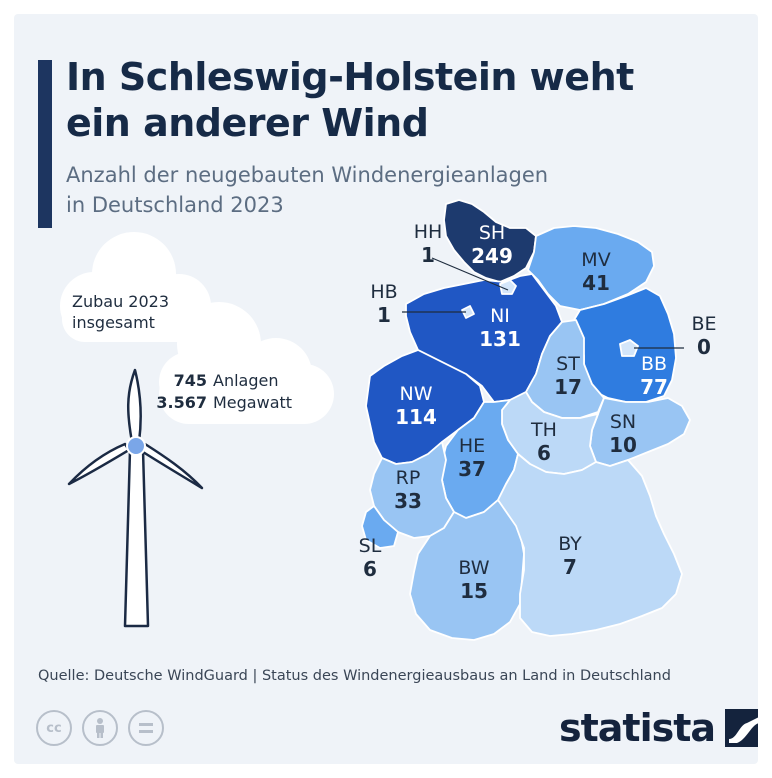 This screenshot has width=772, height=778. I want to click on svg-text: 3.567, so click(181, 402).